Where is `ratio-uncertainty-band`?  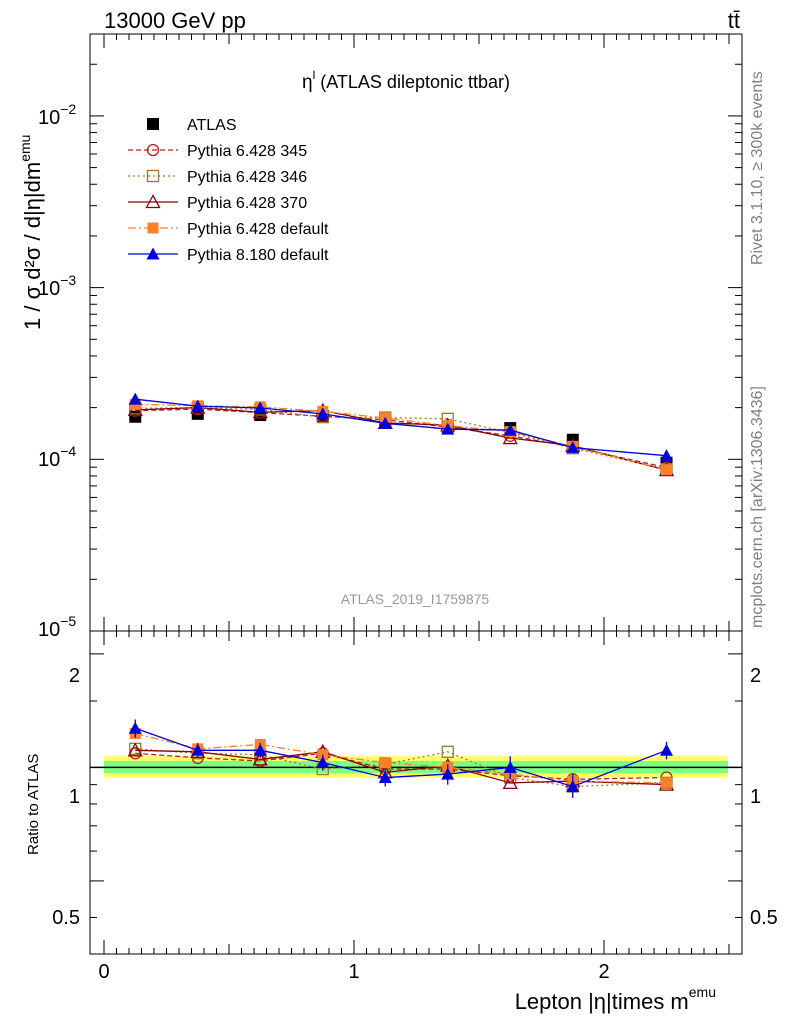 ratio-uncertainty-band is located at coordinates (416, 767).